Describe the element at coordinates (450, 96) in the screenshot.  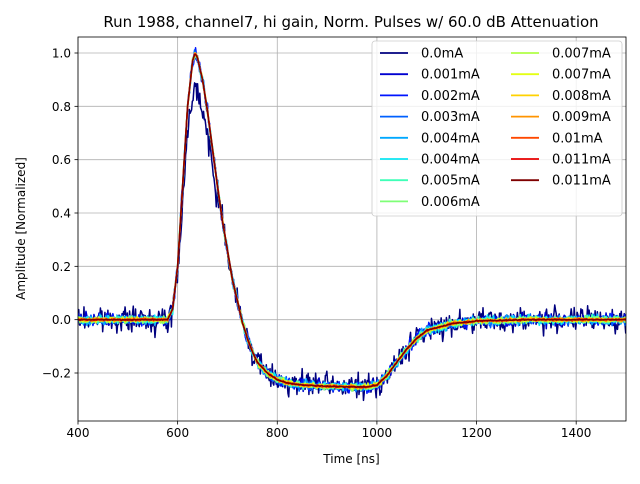
I see `legend-label: 0.002mA` at that location.